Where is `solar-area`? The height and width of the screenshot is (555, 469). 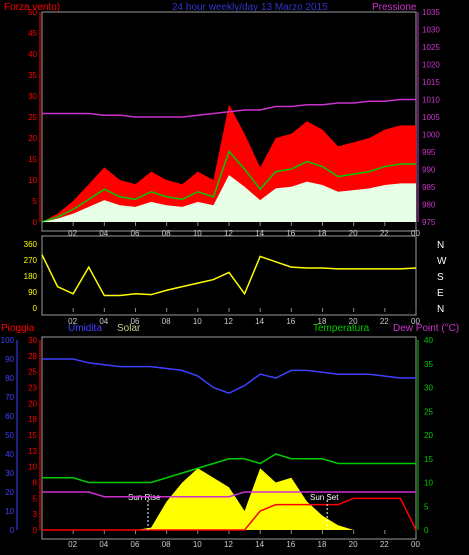
solar-area is located at coordinates (229, 499).